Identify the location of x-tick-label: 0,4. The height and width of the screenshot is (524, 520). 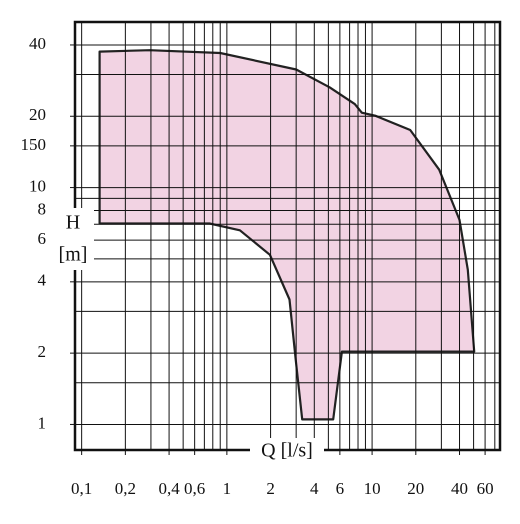
(169, 488).